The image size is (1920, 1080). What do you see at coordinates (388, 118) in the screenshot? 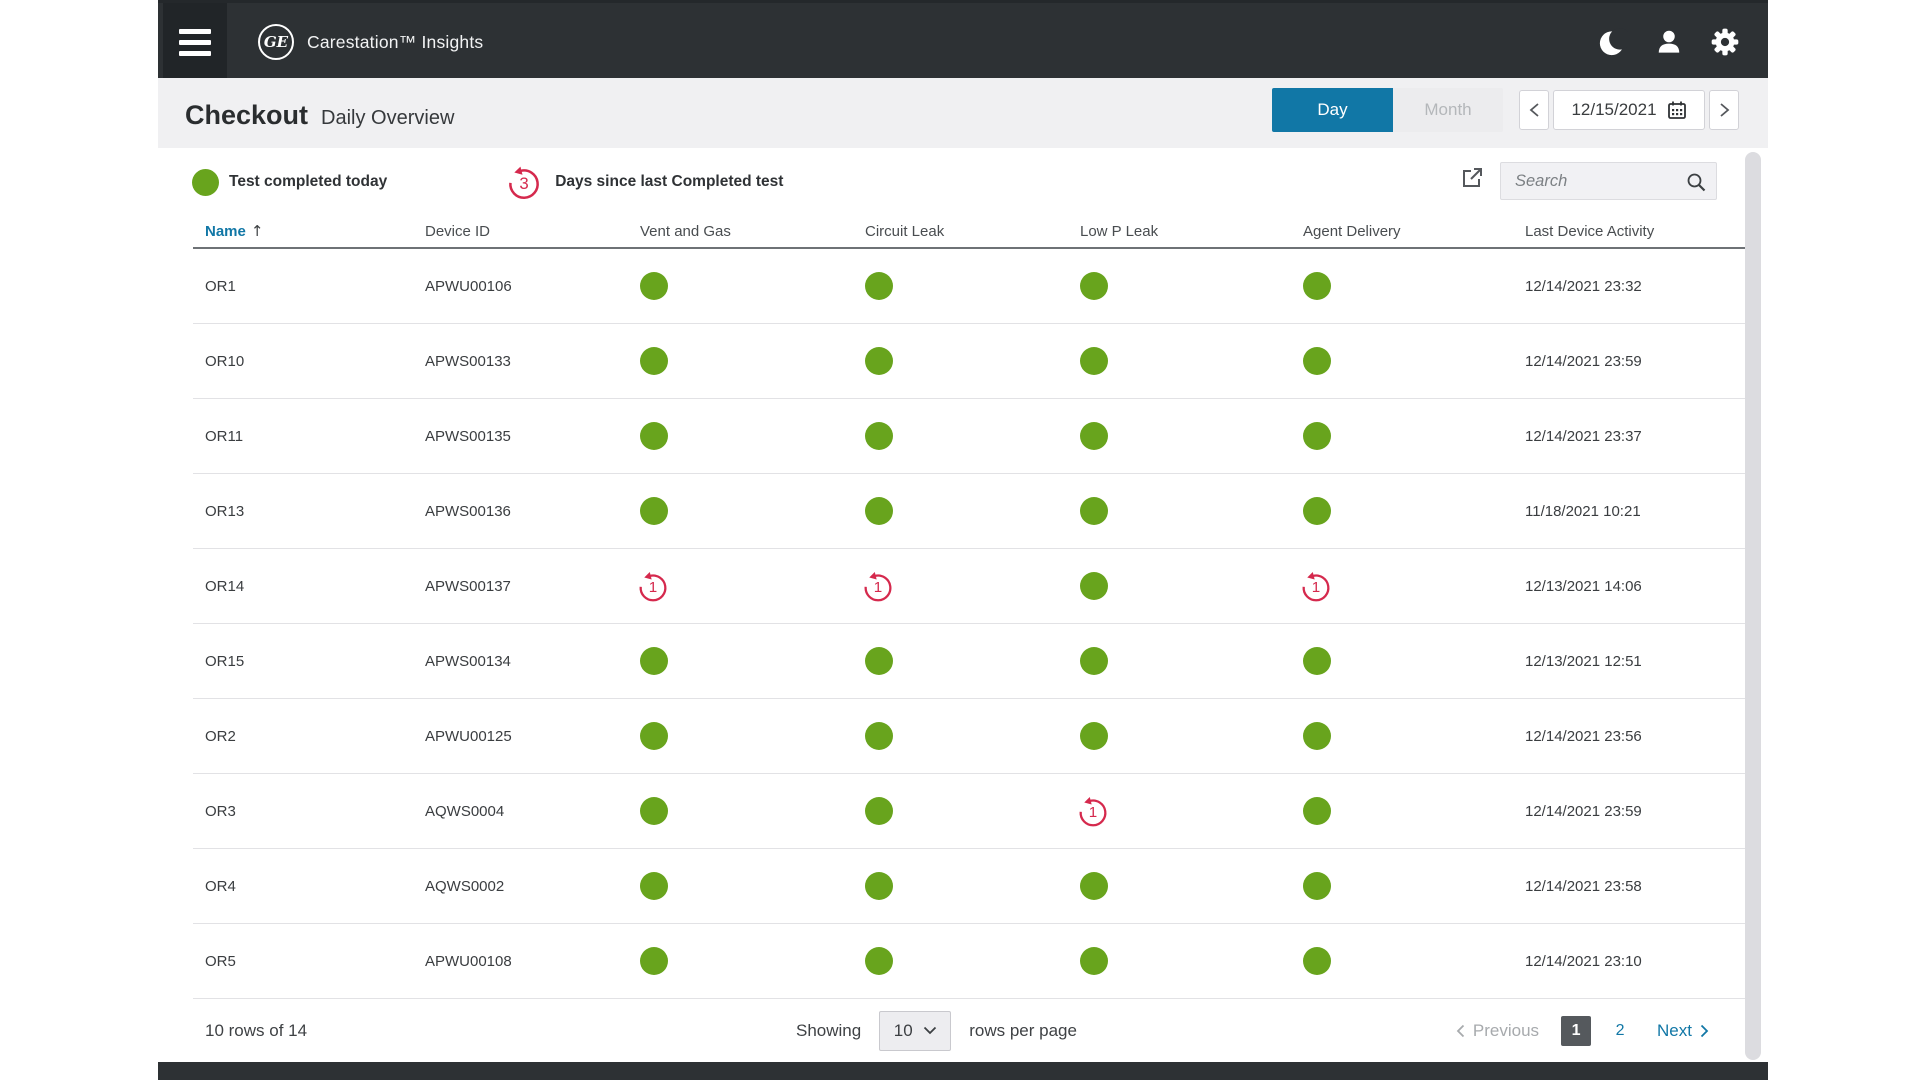
I see `page-subtitle: Daily Overview` at bounding box center [388, 118].